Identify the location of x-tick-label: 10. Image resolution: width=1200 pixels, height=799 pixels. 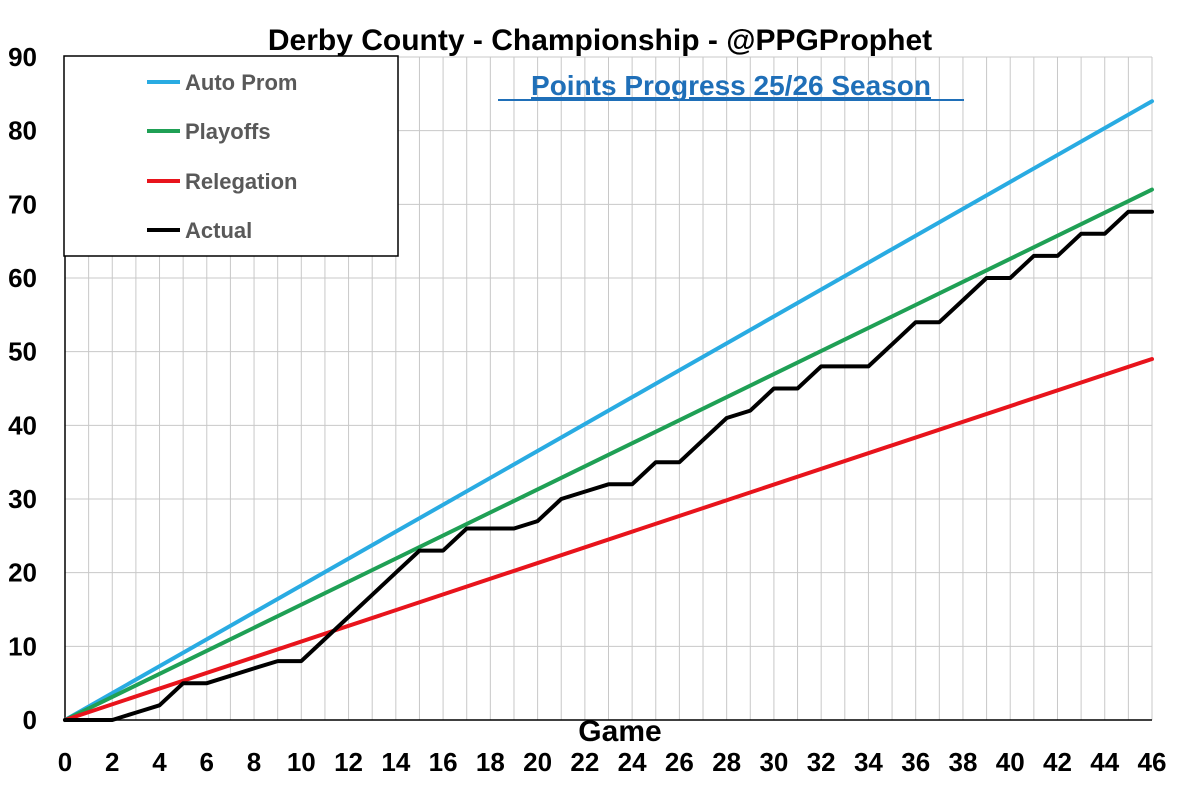
(301, 762).